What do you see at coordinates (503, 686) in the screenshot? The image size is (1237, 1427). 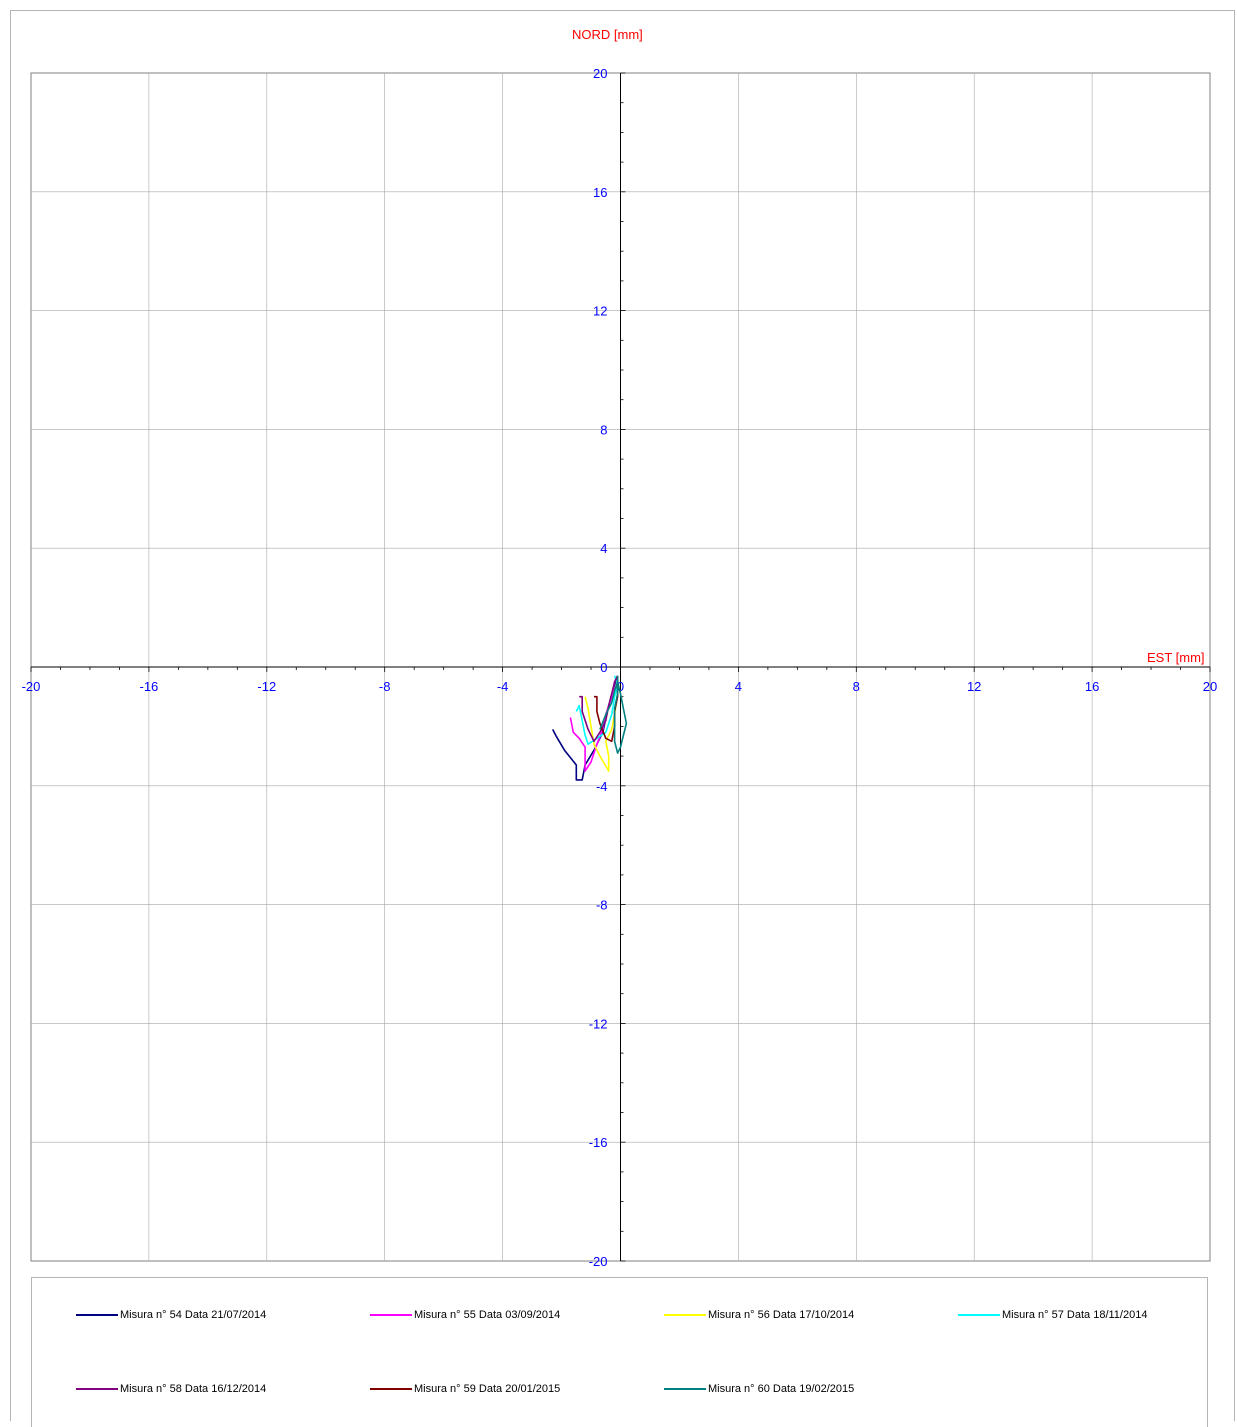 I see `x-tick-label: -4` at bounding box center [503, 686].